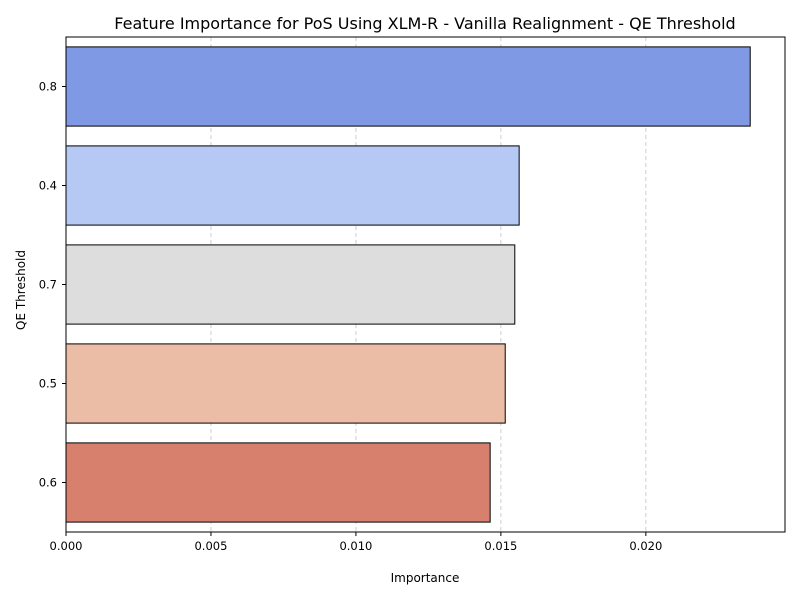 The image size is (800, 604). What do you see at coordinates (48, 186) in the screenshot?
I see `y-tick-label: 0.4` at bounding box center [48, 186].